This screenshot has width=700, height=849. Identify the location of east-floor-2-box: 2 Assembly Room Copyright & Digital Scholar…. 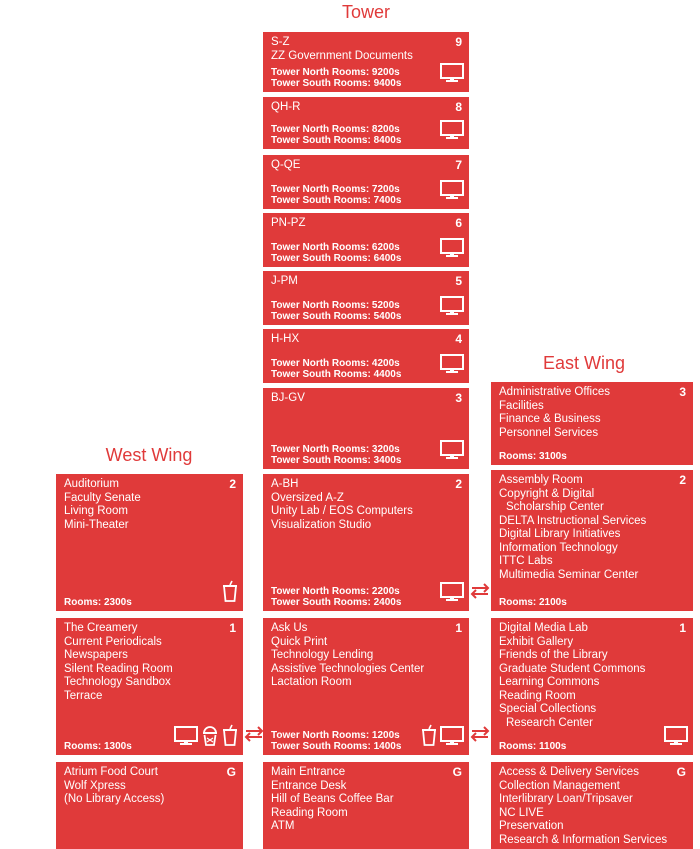
(592, 540).